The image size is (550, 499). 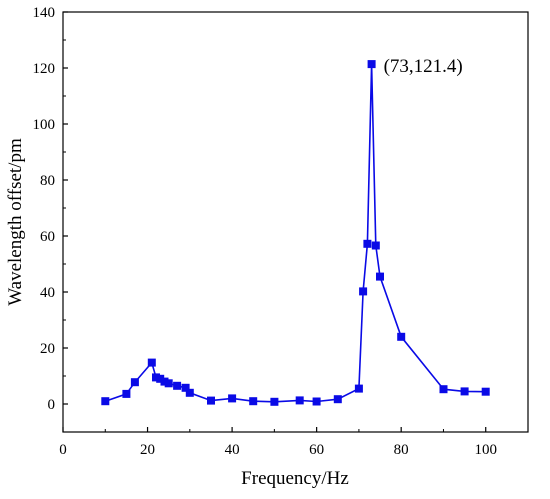 What do you see at coordinates (44, 125) in the screenshot?
I see `y-tick-label: 100` at bounding box center [44, 125].